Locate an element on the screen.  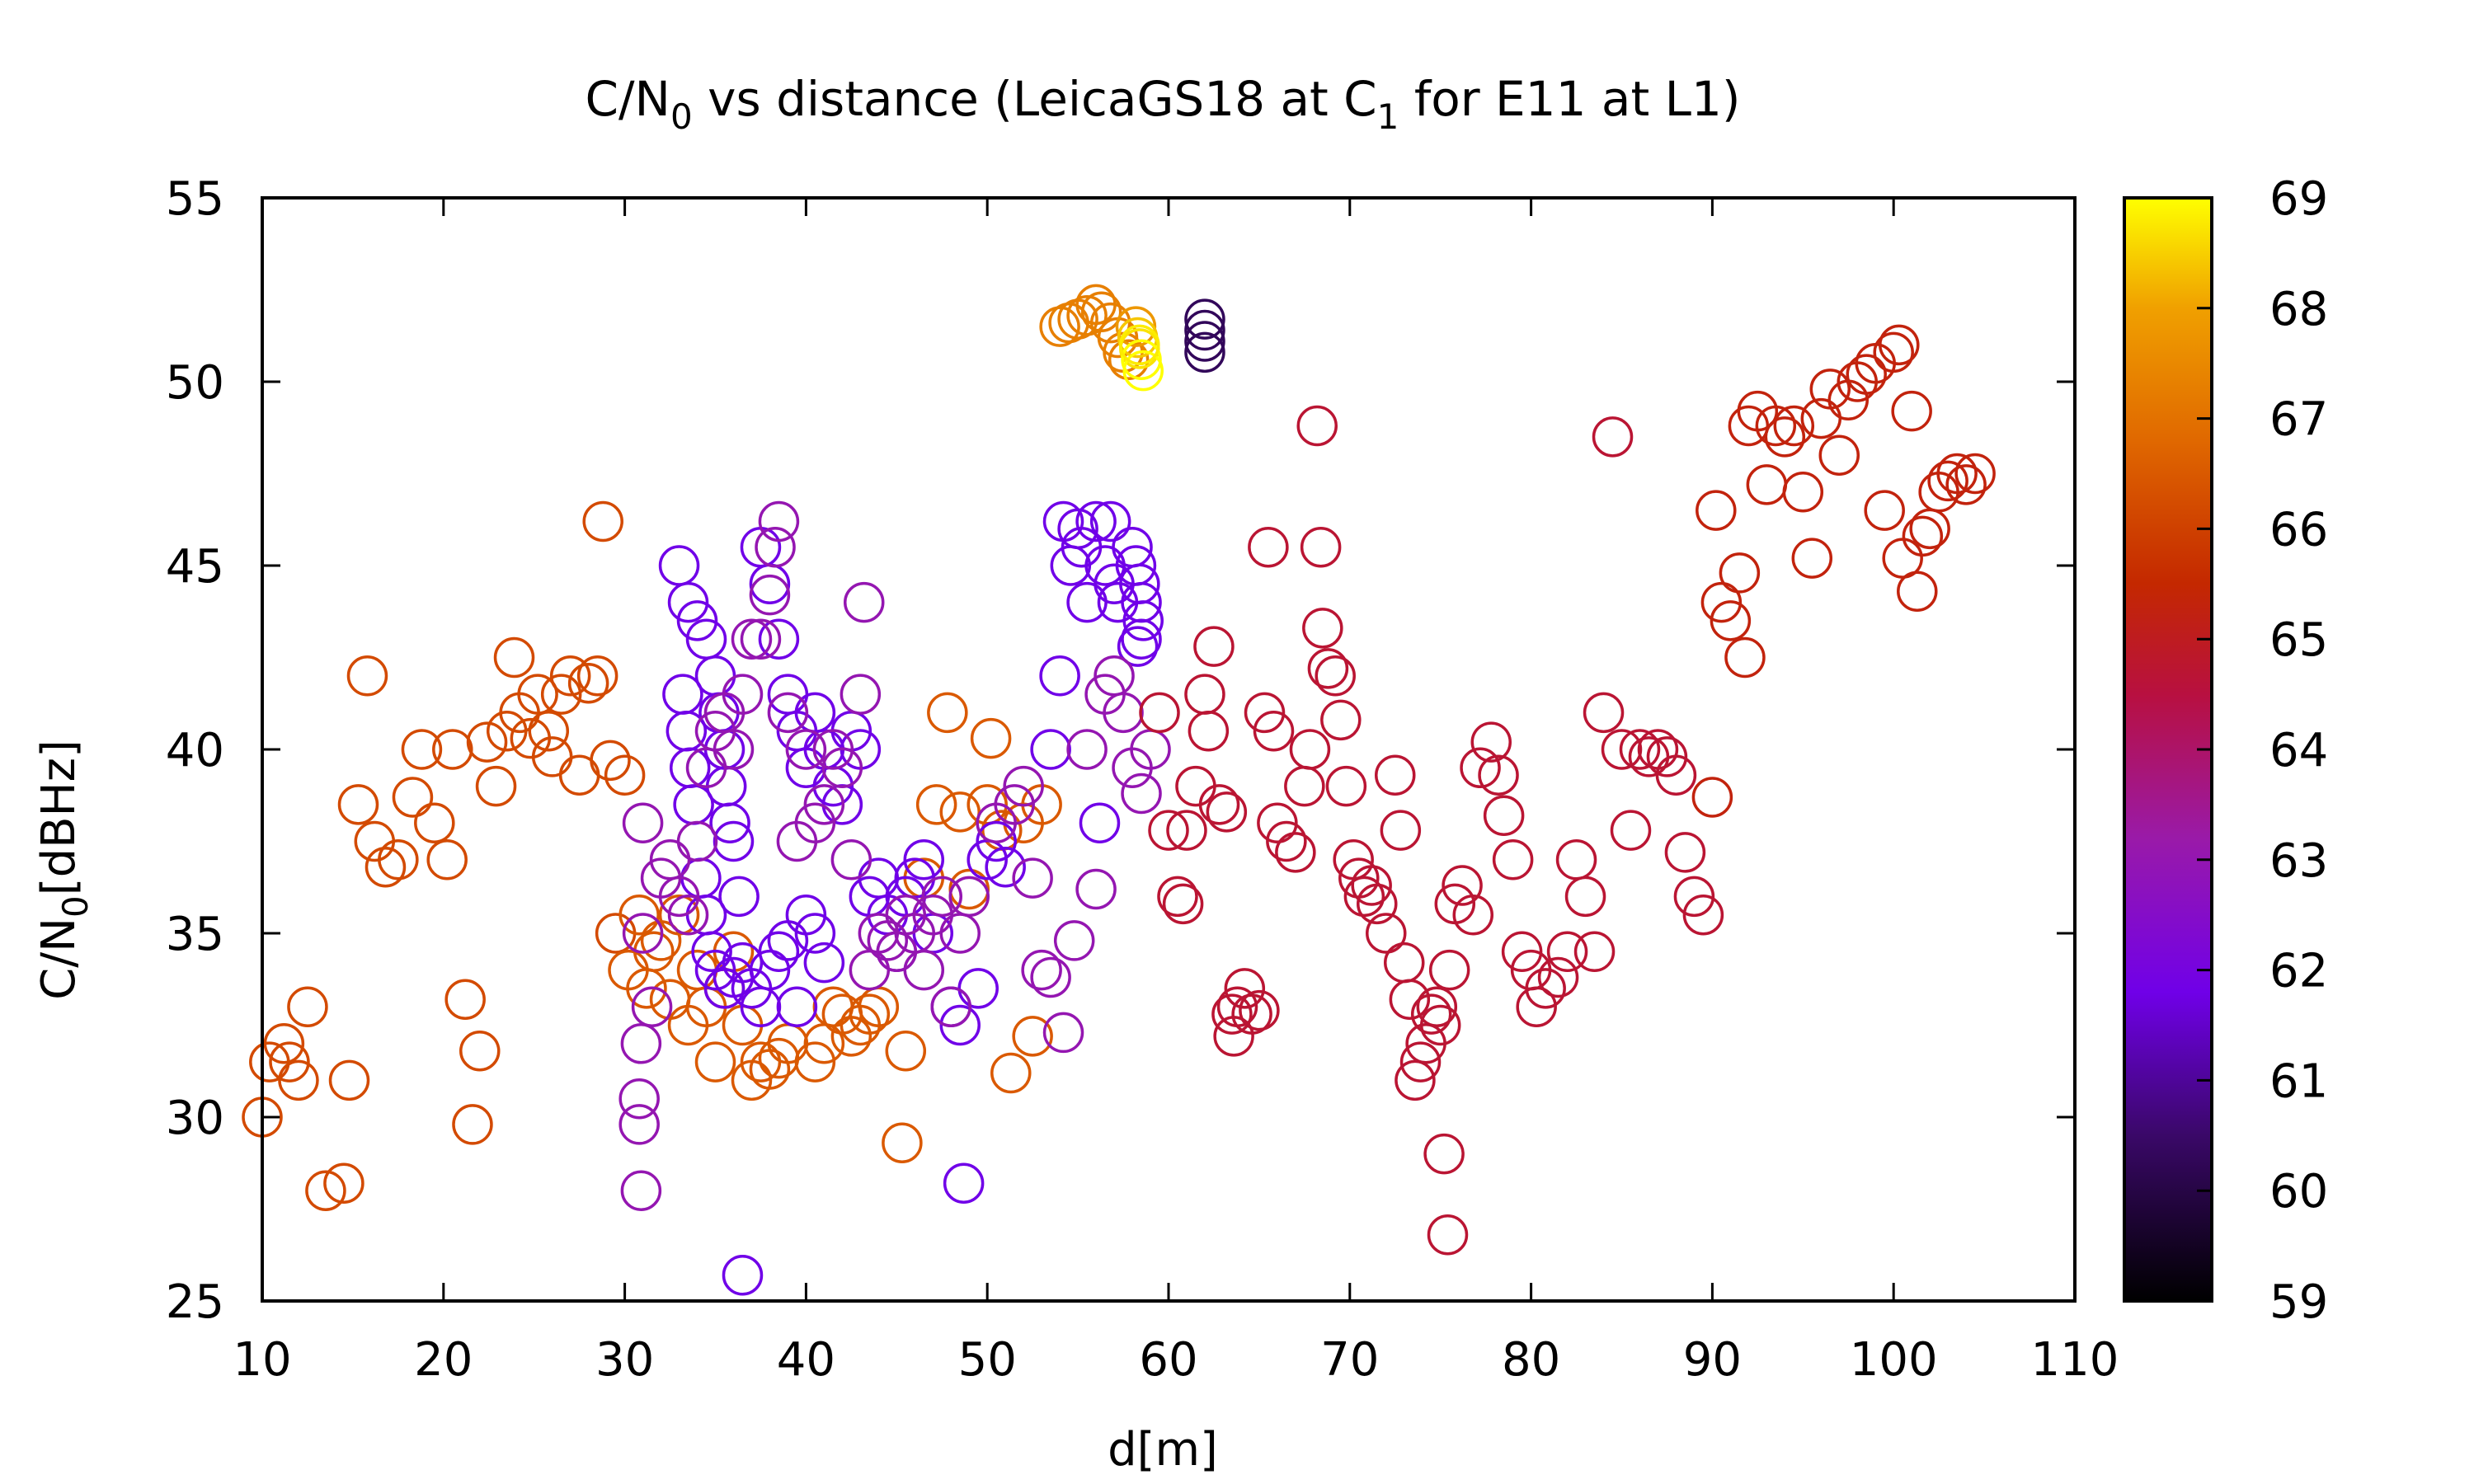
x-tick-label: 50 is located at coordinates (987, 1360).